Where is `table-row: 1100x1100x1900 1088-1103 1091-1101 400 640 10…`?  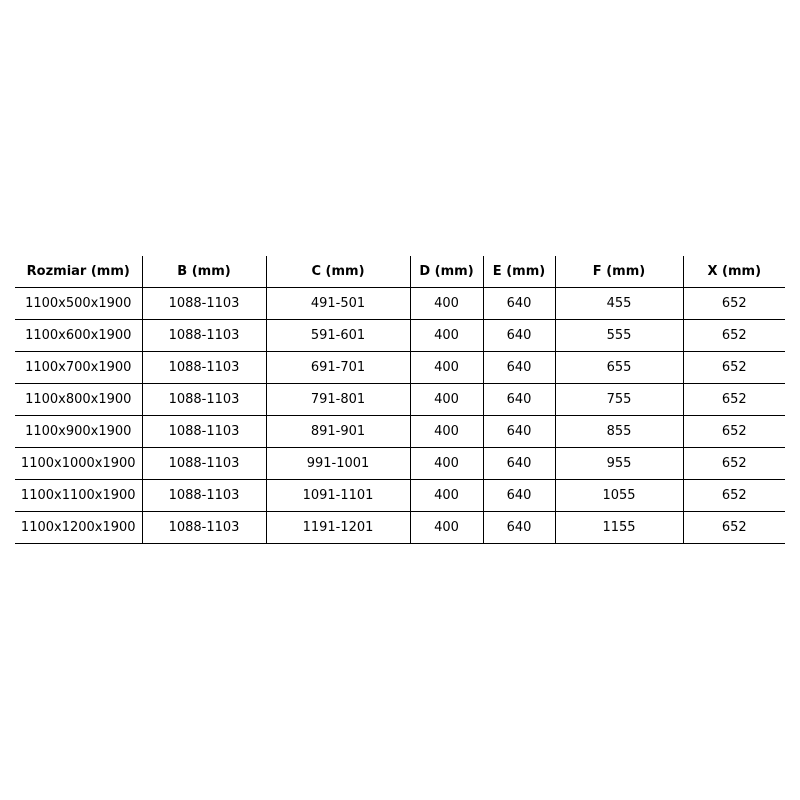
table-row: 1100x1100x1900 1088-1103 1091-1101 400 640 10… is located at coordinates (400, 495).